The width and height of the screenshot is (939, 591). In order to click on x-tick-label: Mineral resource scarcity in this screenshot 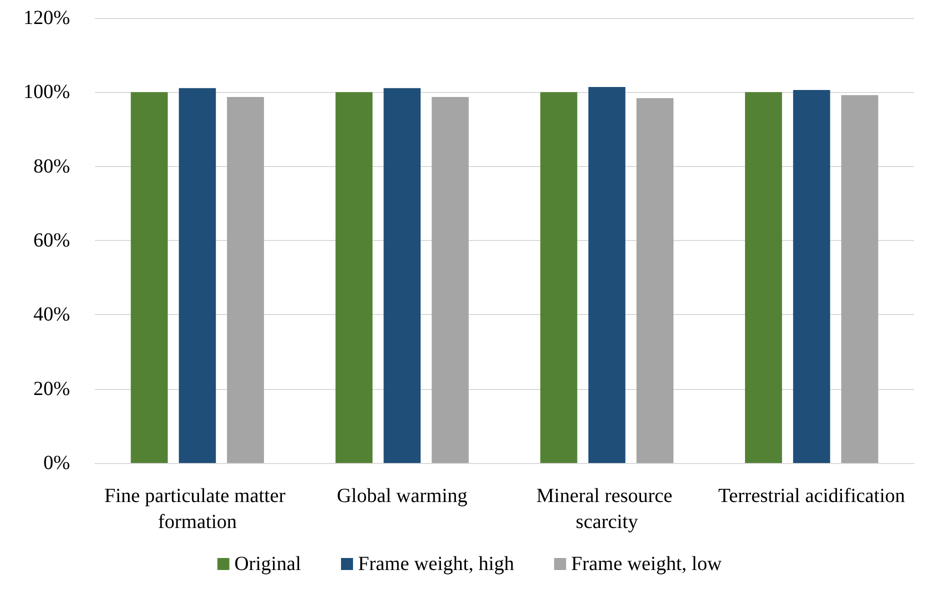, I will do `click(607, 509)`.